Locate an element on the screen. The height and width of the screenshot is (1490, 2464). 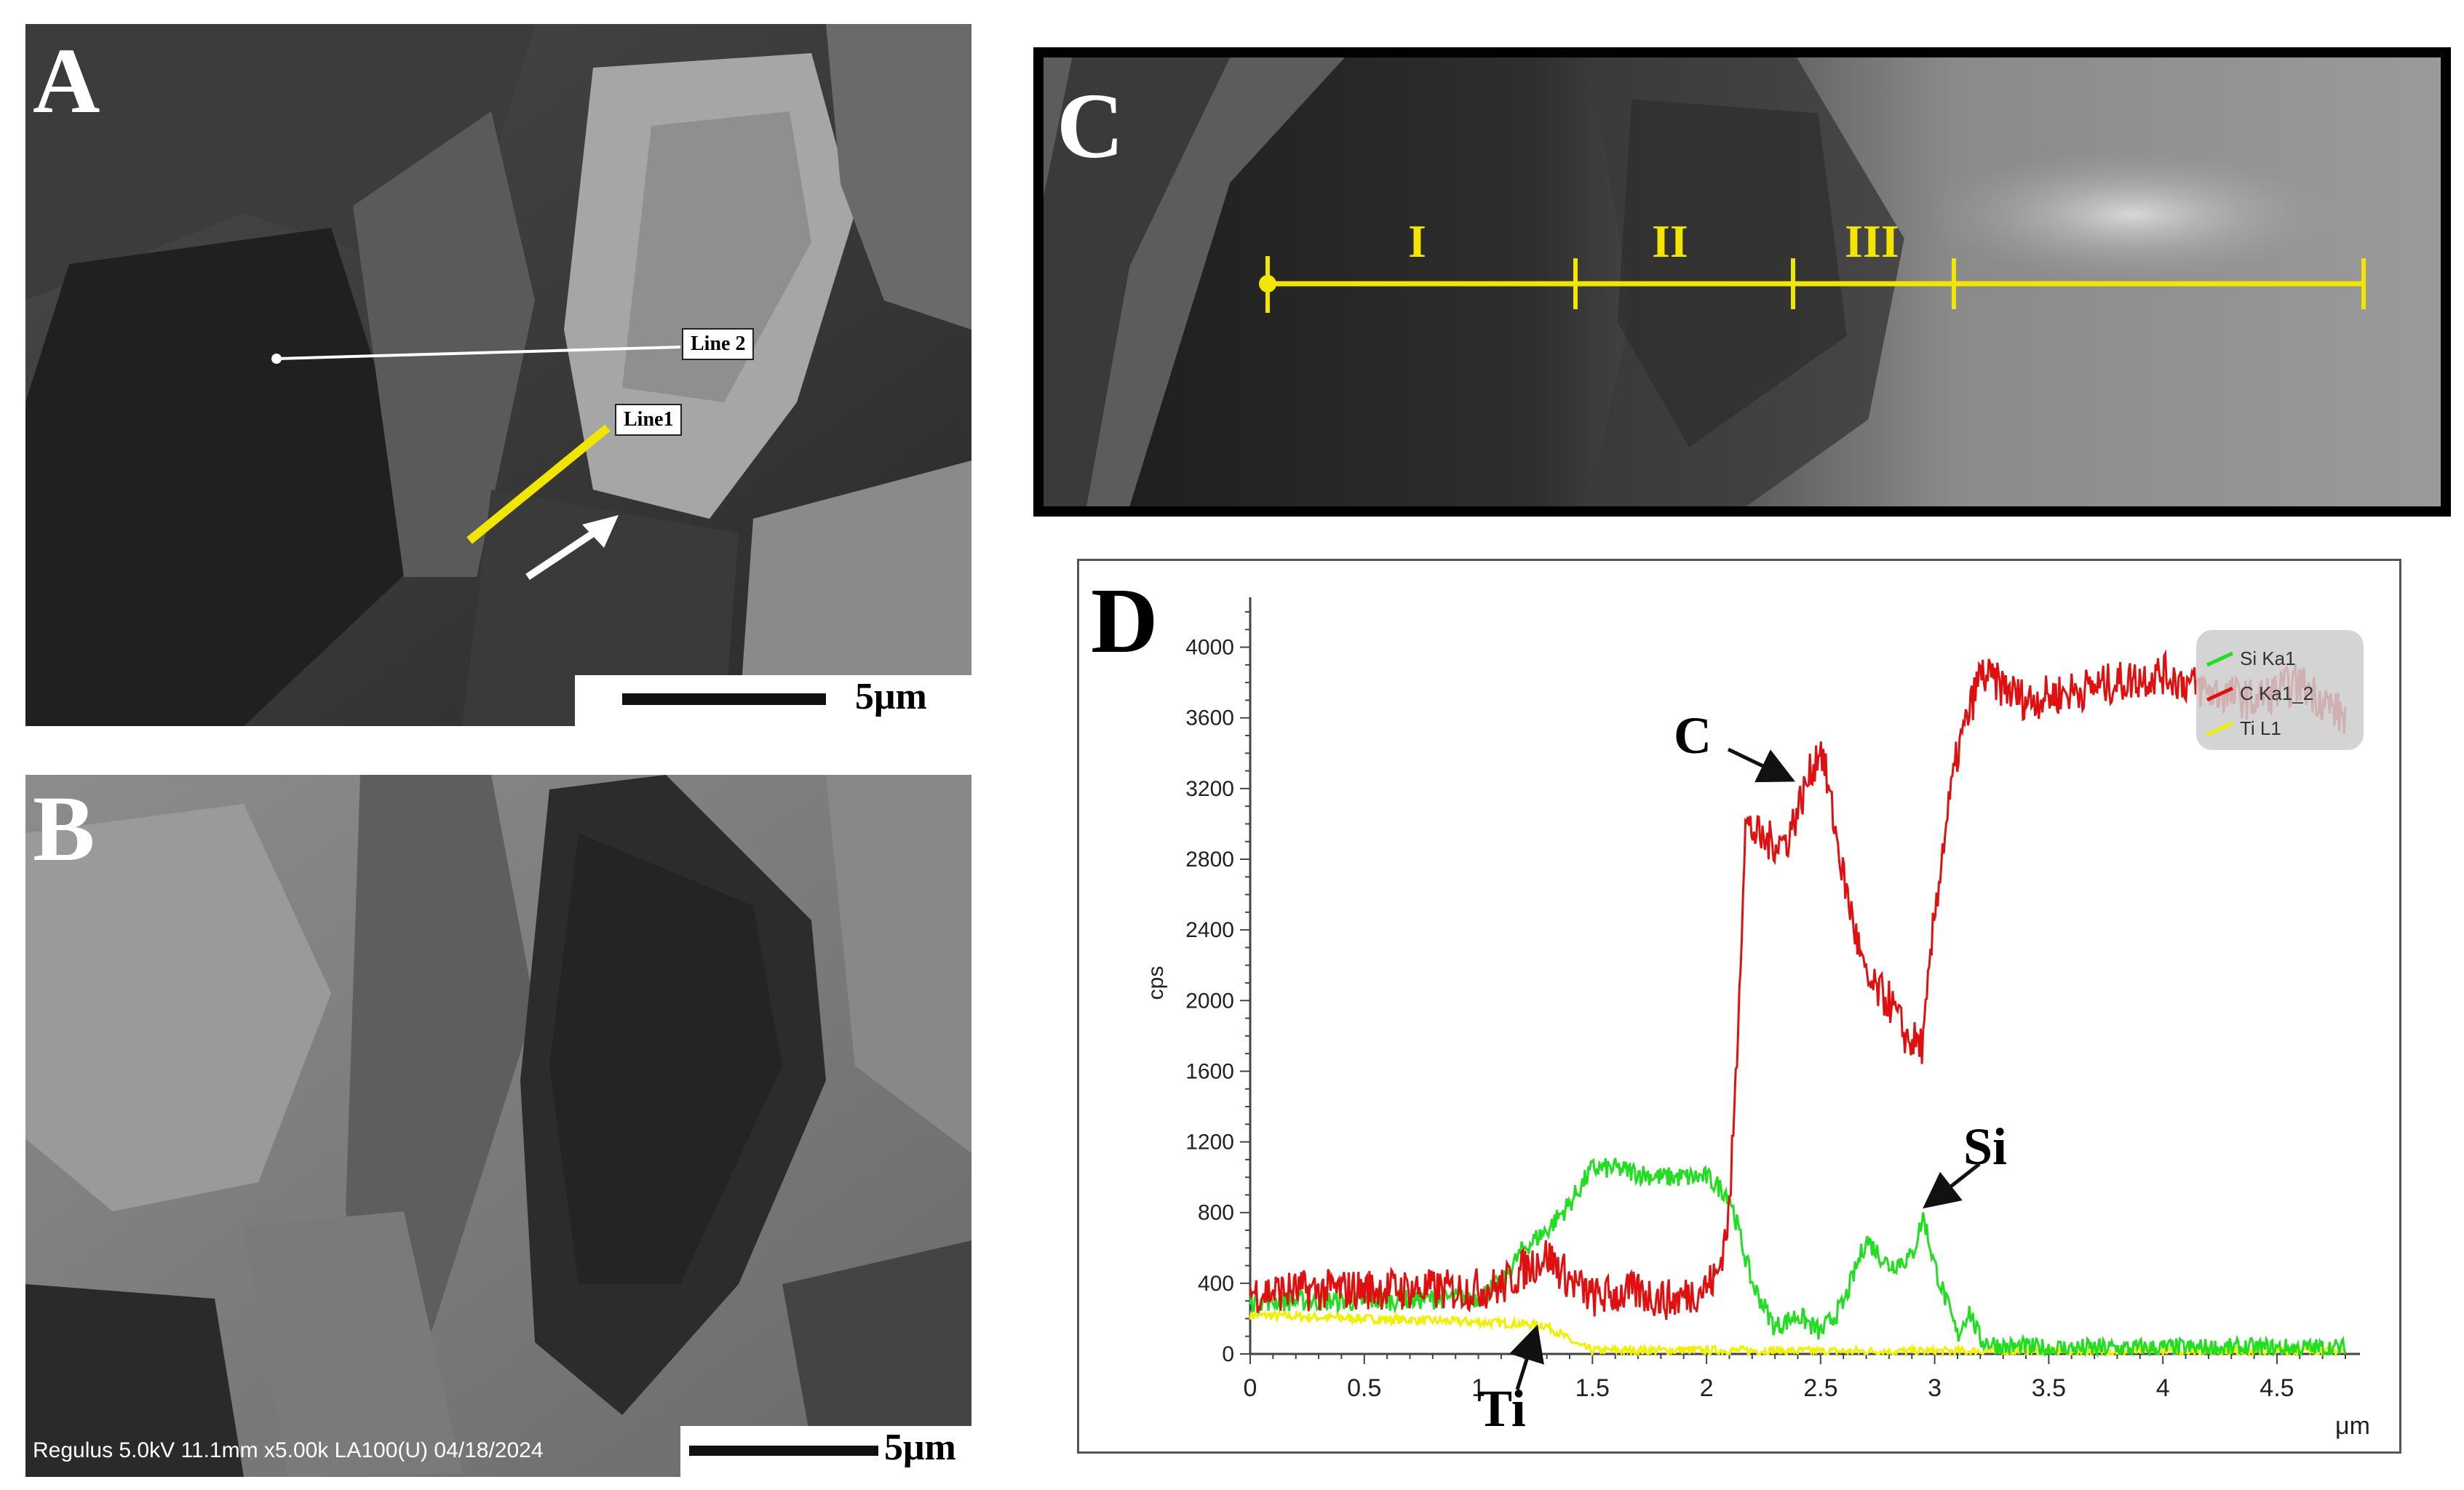
panel-label-d: D is located at coordinates (1125, 620).